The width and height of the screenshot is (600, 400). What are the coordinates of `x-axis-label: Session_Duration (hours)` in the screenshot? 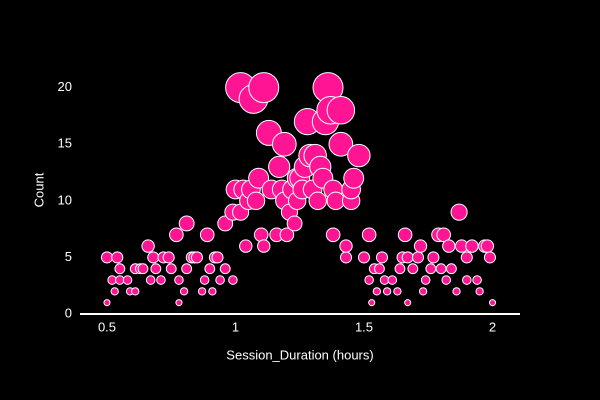 It's located at (299, 354).